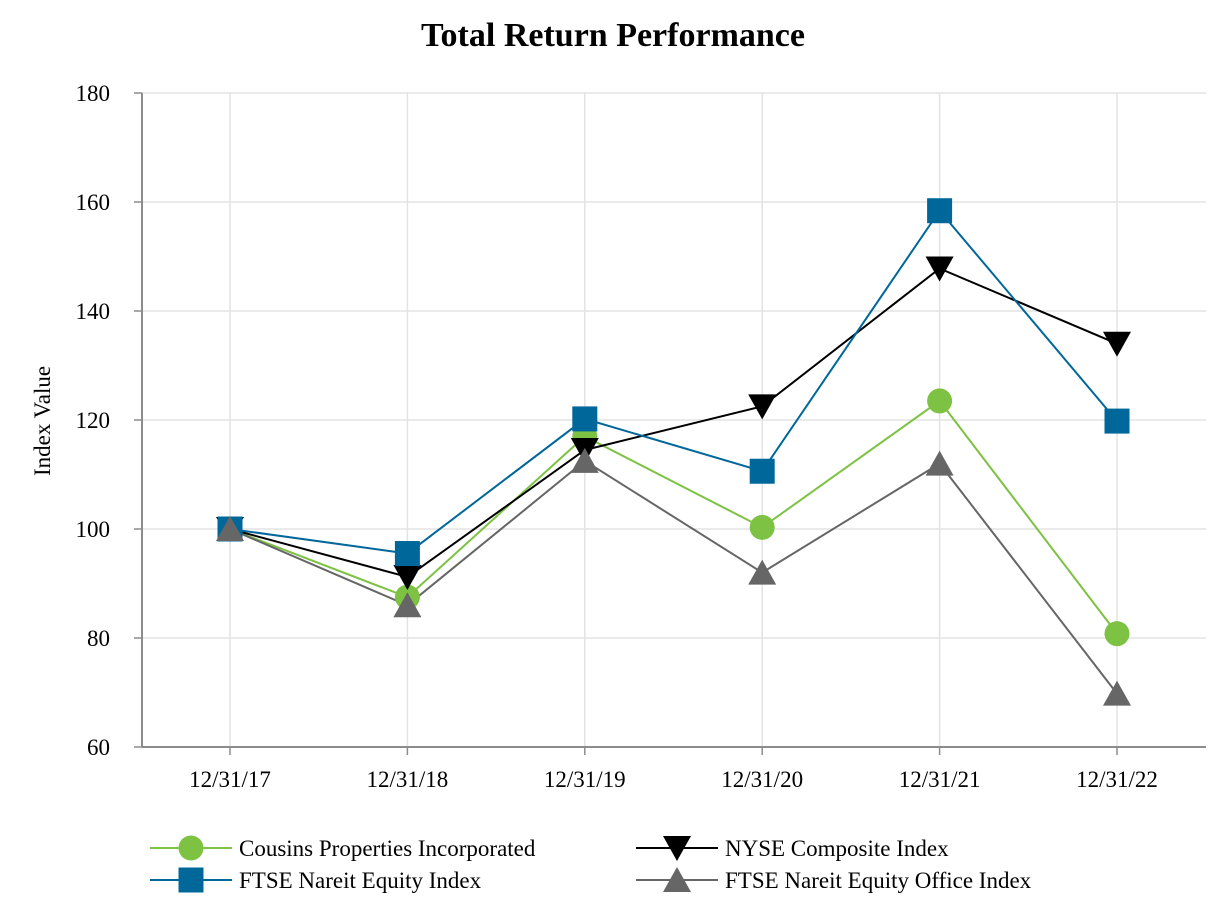 The image size is (1226, 924). What do you see at coordinates (360, 880) in the screenshot?
I see `legend-label: FTSE Nareit Equity Index` at bounding box center [360, 880].